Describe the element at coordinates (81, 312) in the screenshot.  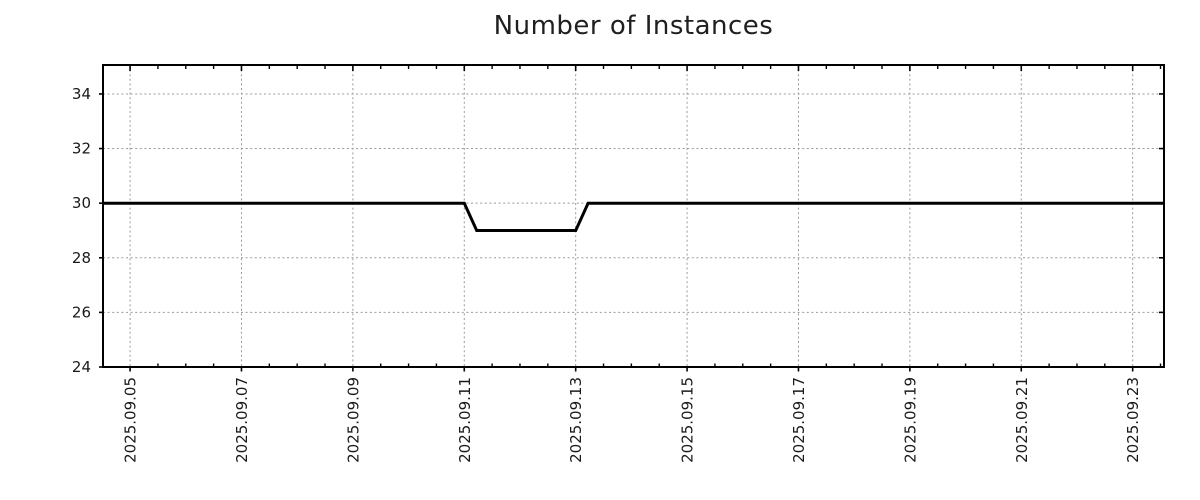
I see `y-tick-label: 26` at that location.